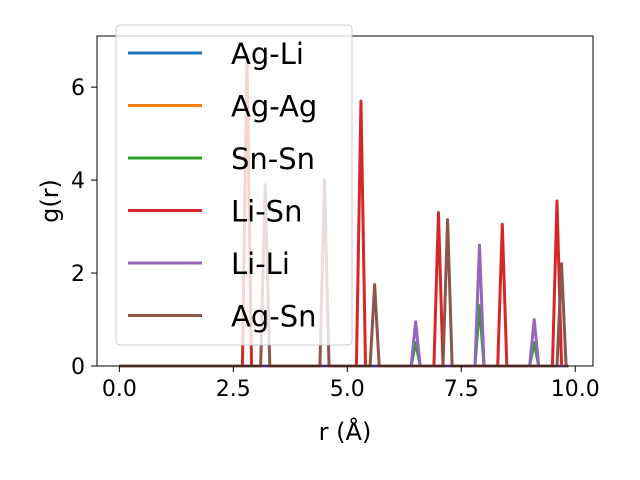 This screenshot has height=480, width=640. What do you see at coordinates (78, 181) in the screenshot?
I see `y-tick-label: 4` at bounding box center [78, 181].